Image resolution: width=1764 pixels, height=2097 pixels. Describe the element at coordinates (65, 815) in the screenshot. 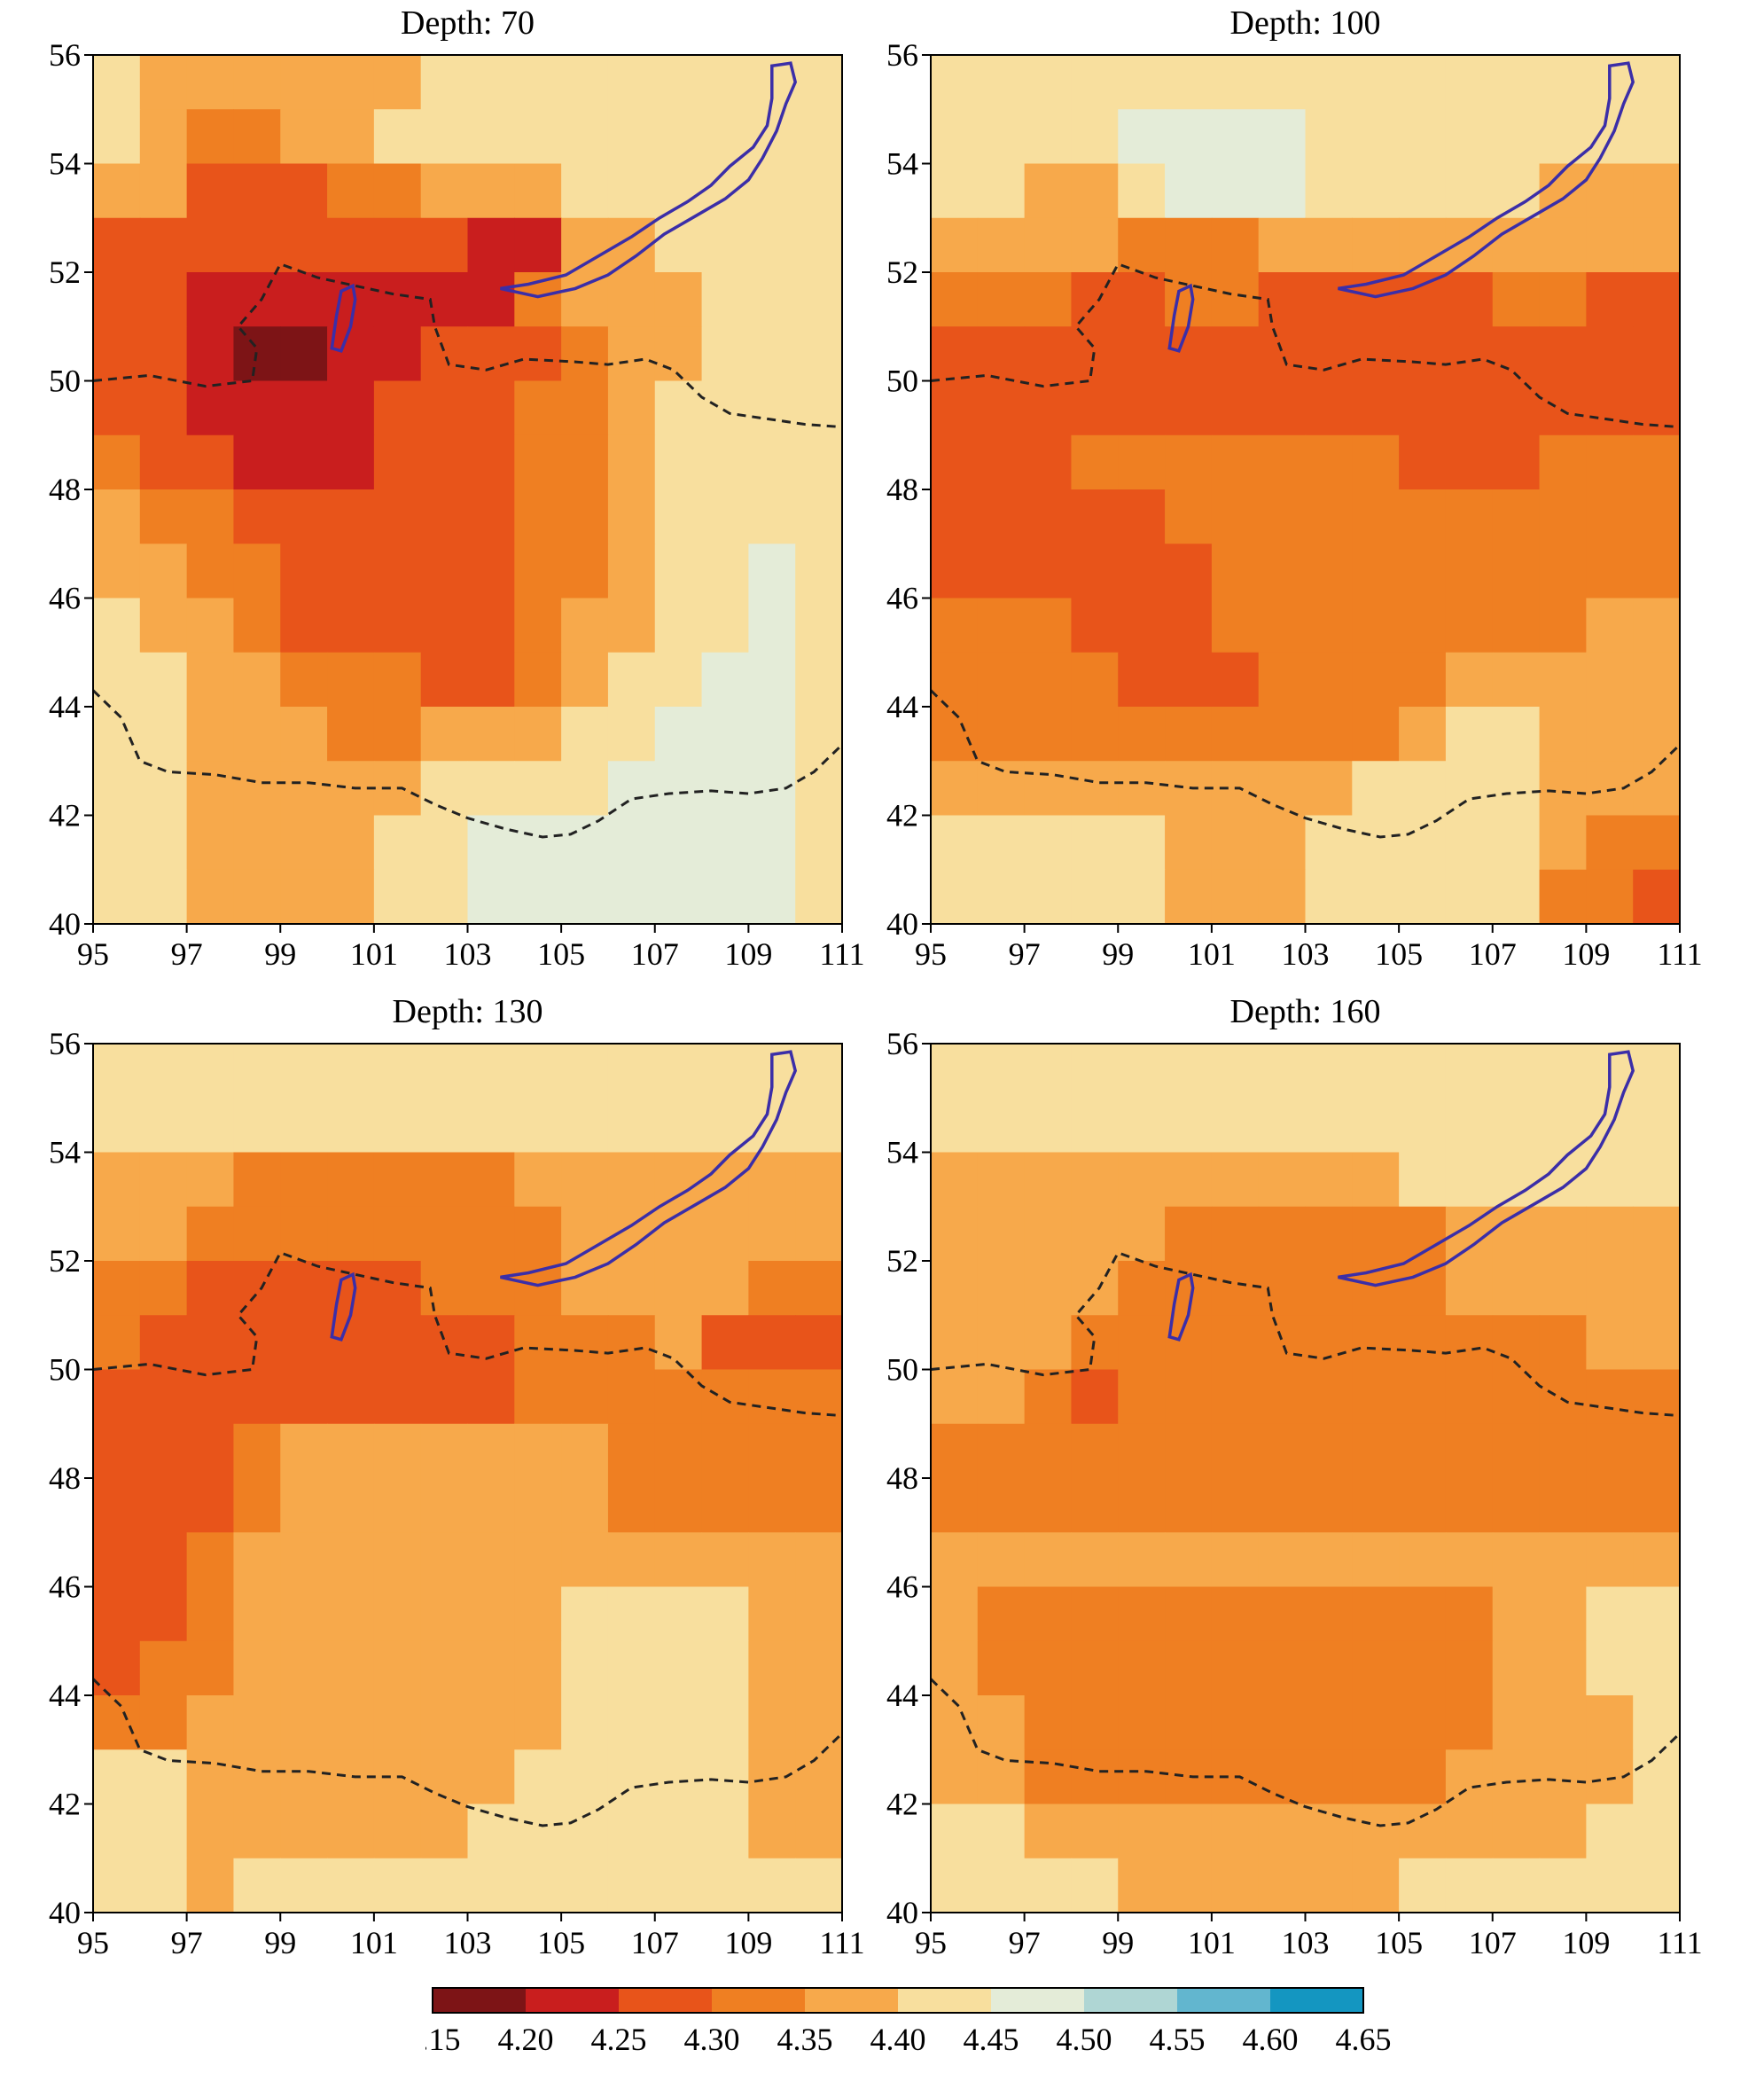

I see `y-tick-label: 42` at that location.